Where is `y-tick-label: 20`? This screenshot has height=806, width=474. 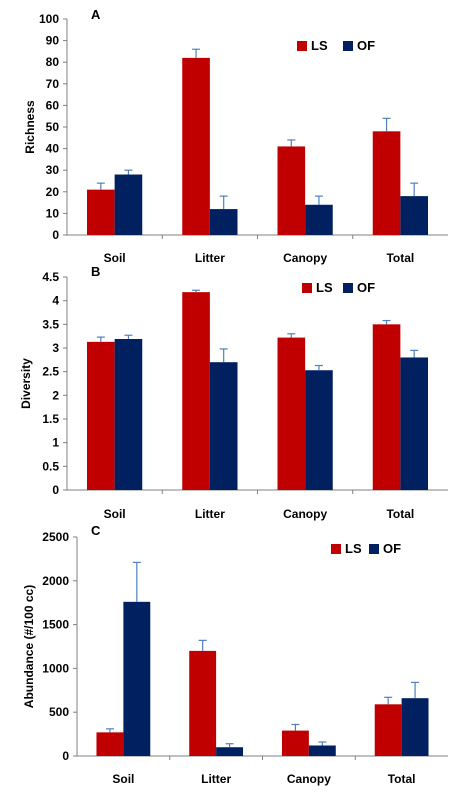
y-tick-label: 20 is located at coordinates (53, 192).